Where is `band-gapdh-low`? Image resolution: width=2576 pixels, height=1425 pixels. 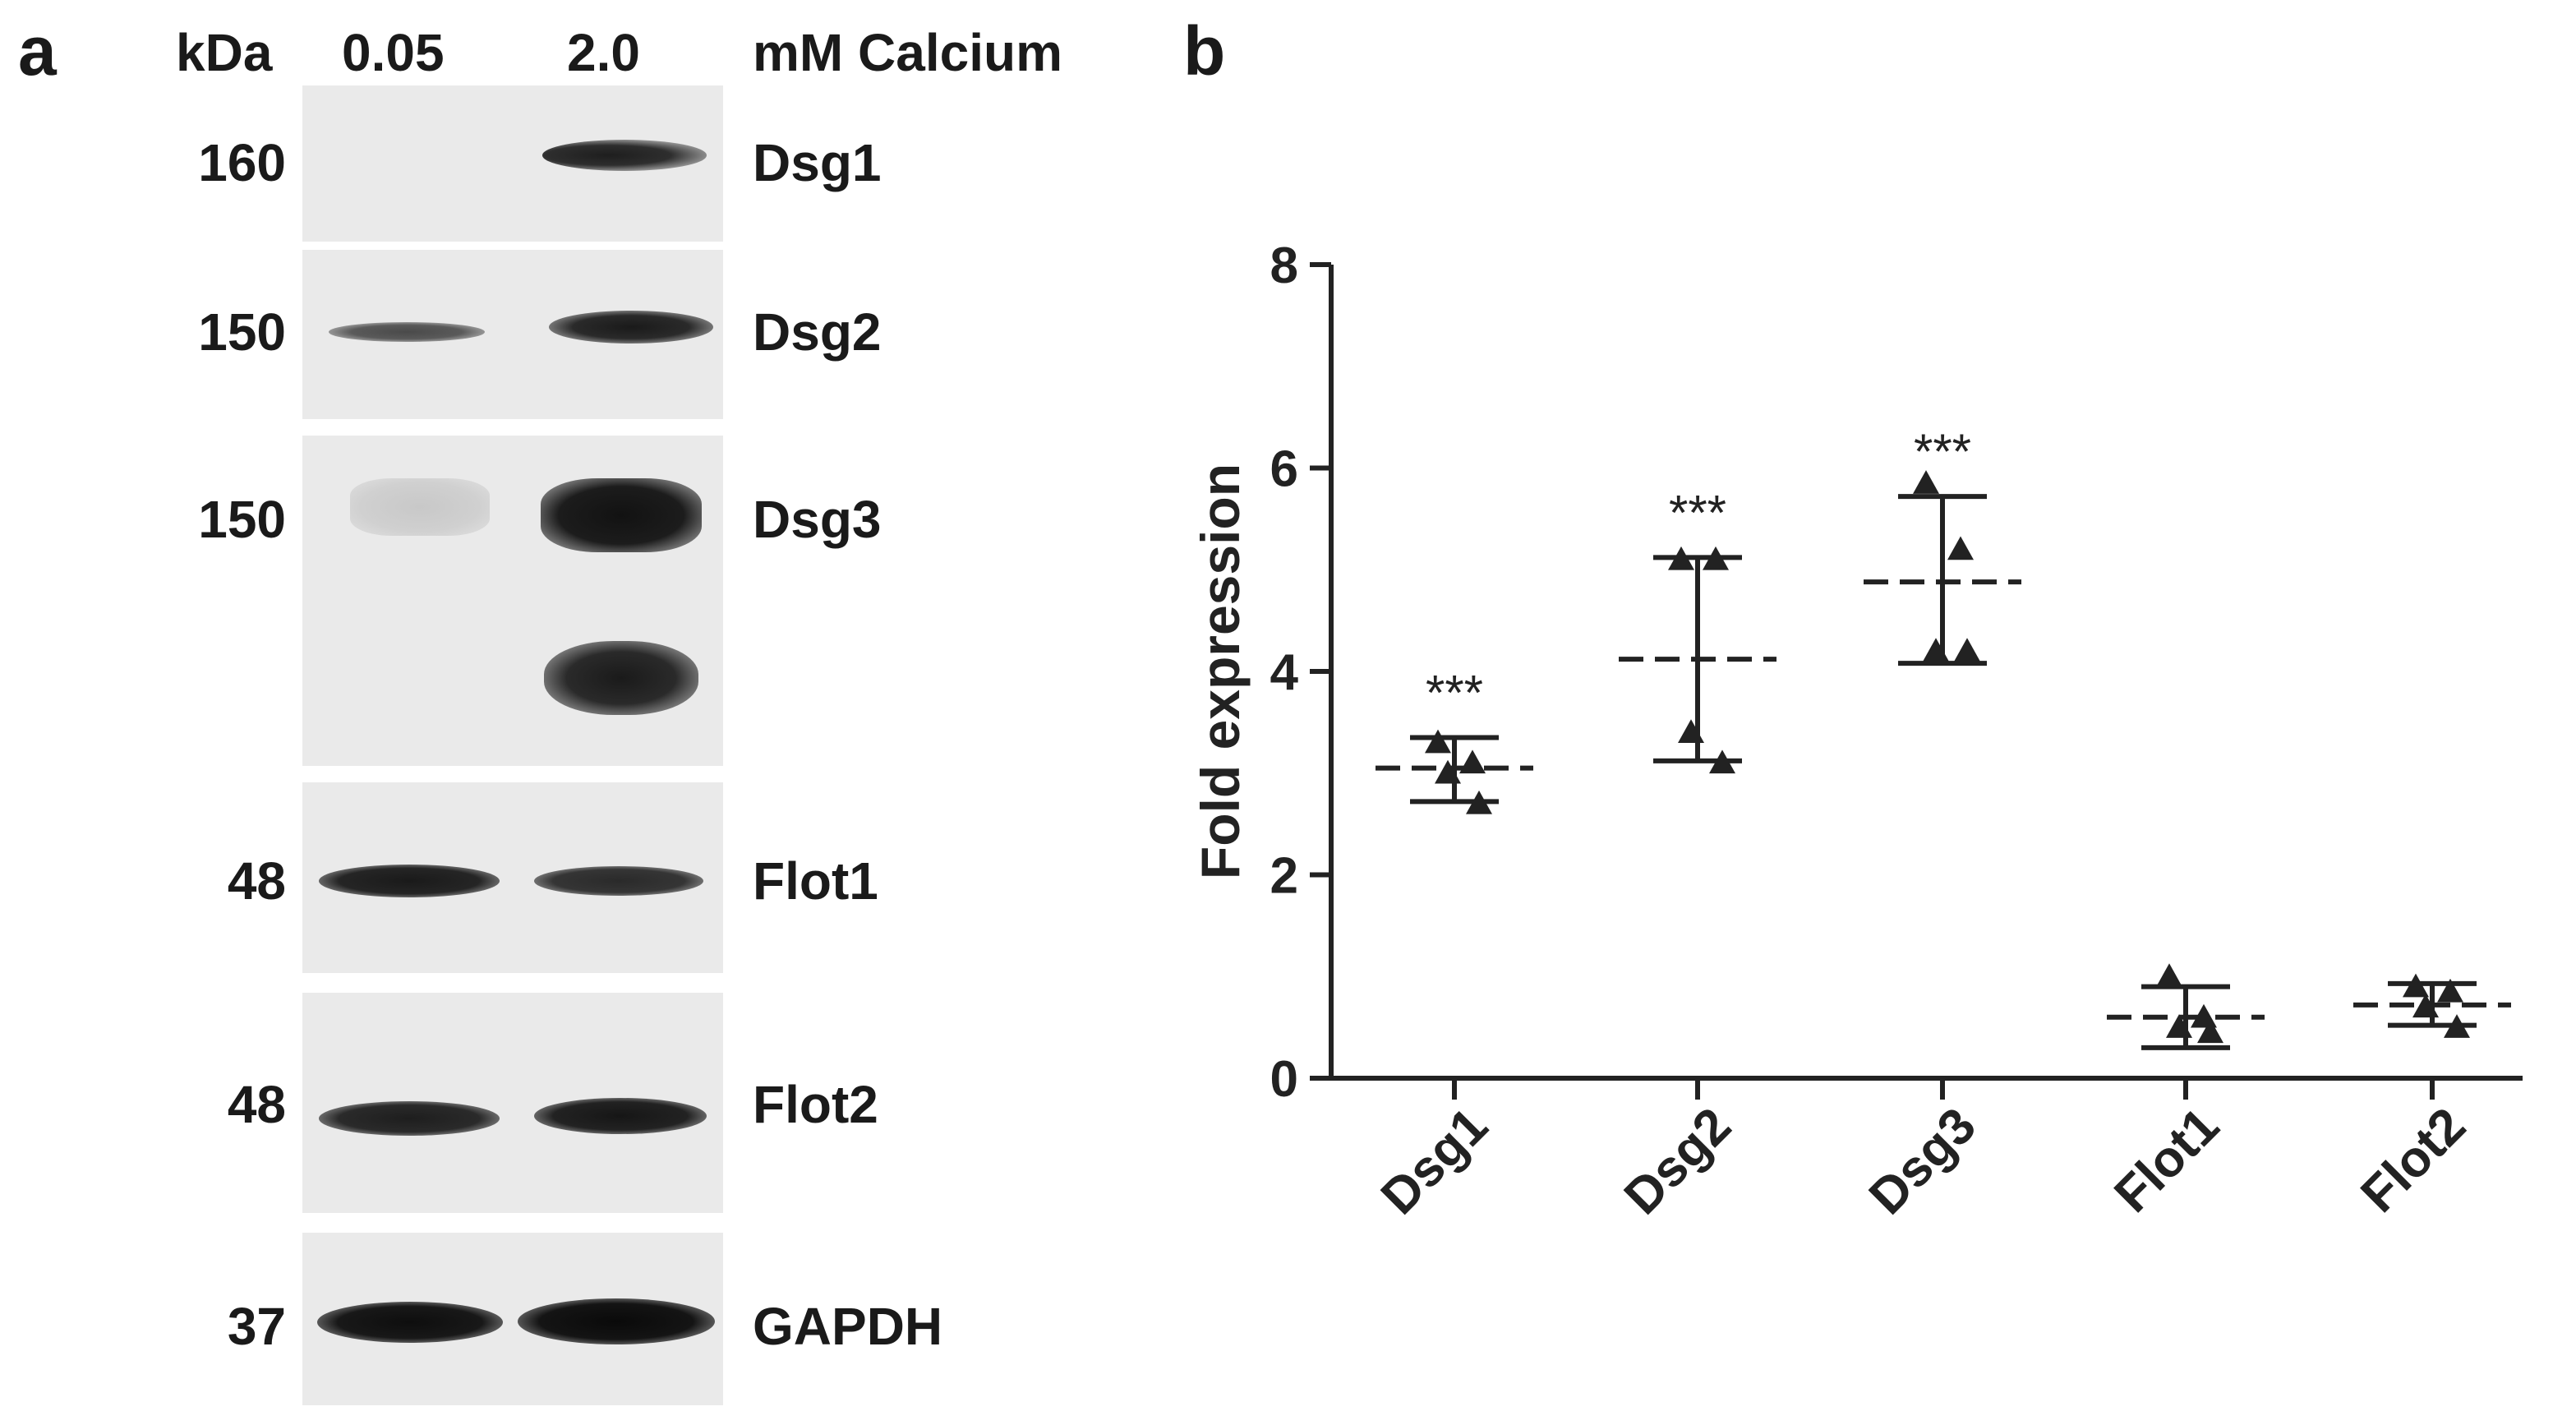
band-gapdh-low is located at coordinates (410, 1323).